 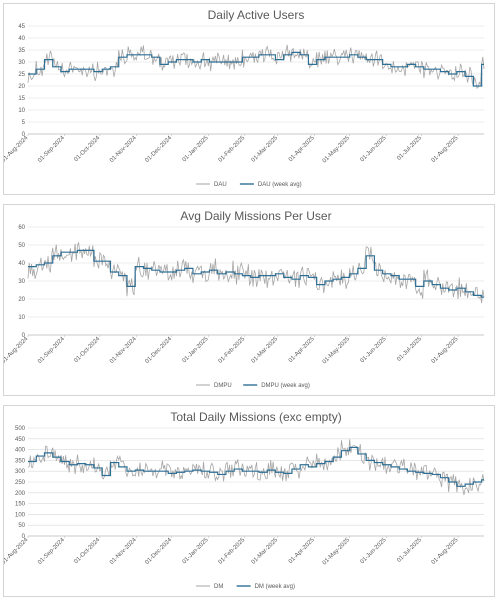 I want to click on y-tick-label: 25, so click(x=21, y=75).